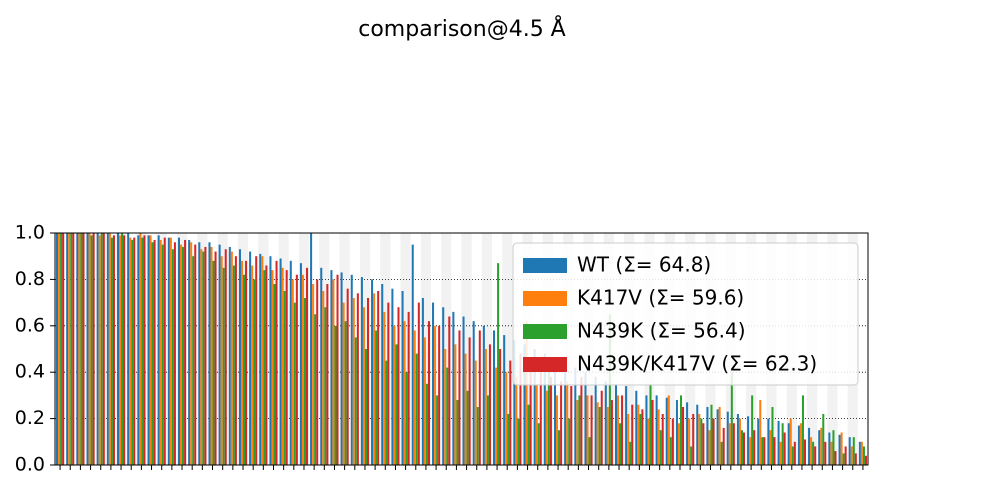 This screenshot has width=989, height=489. Describe the element at coordinates (30, 418) in the screenshot. I see `y-tick-label: 0.2` at that location.